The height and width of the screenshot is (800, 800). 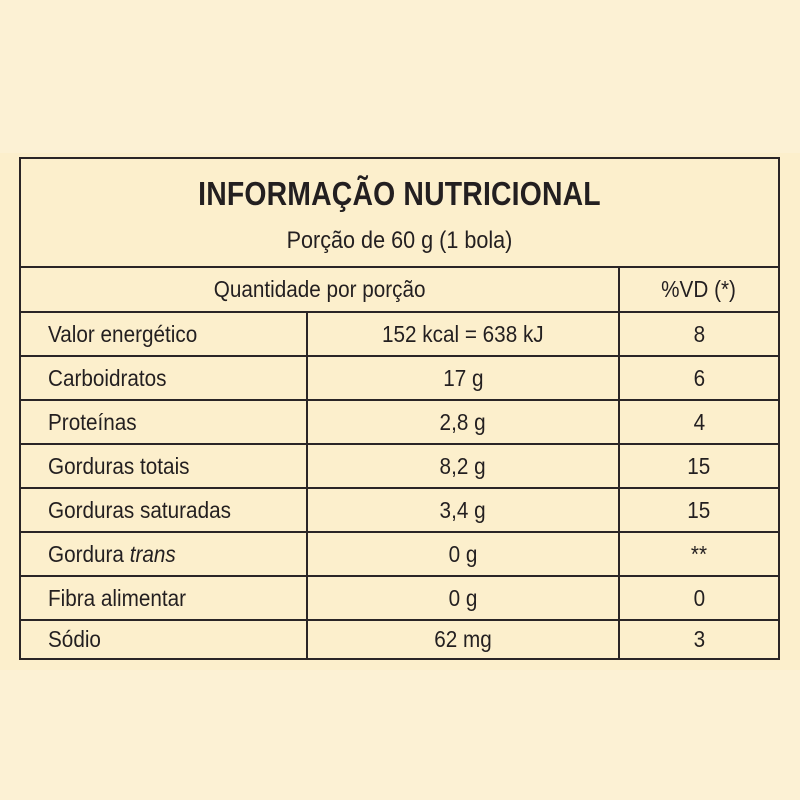 What do you see at coordinates (699, 289) in the screenshot?
I see `dv-column-header: %VD (*)` at bounding box center [699, 289].